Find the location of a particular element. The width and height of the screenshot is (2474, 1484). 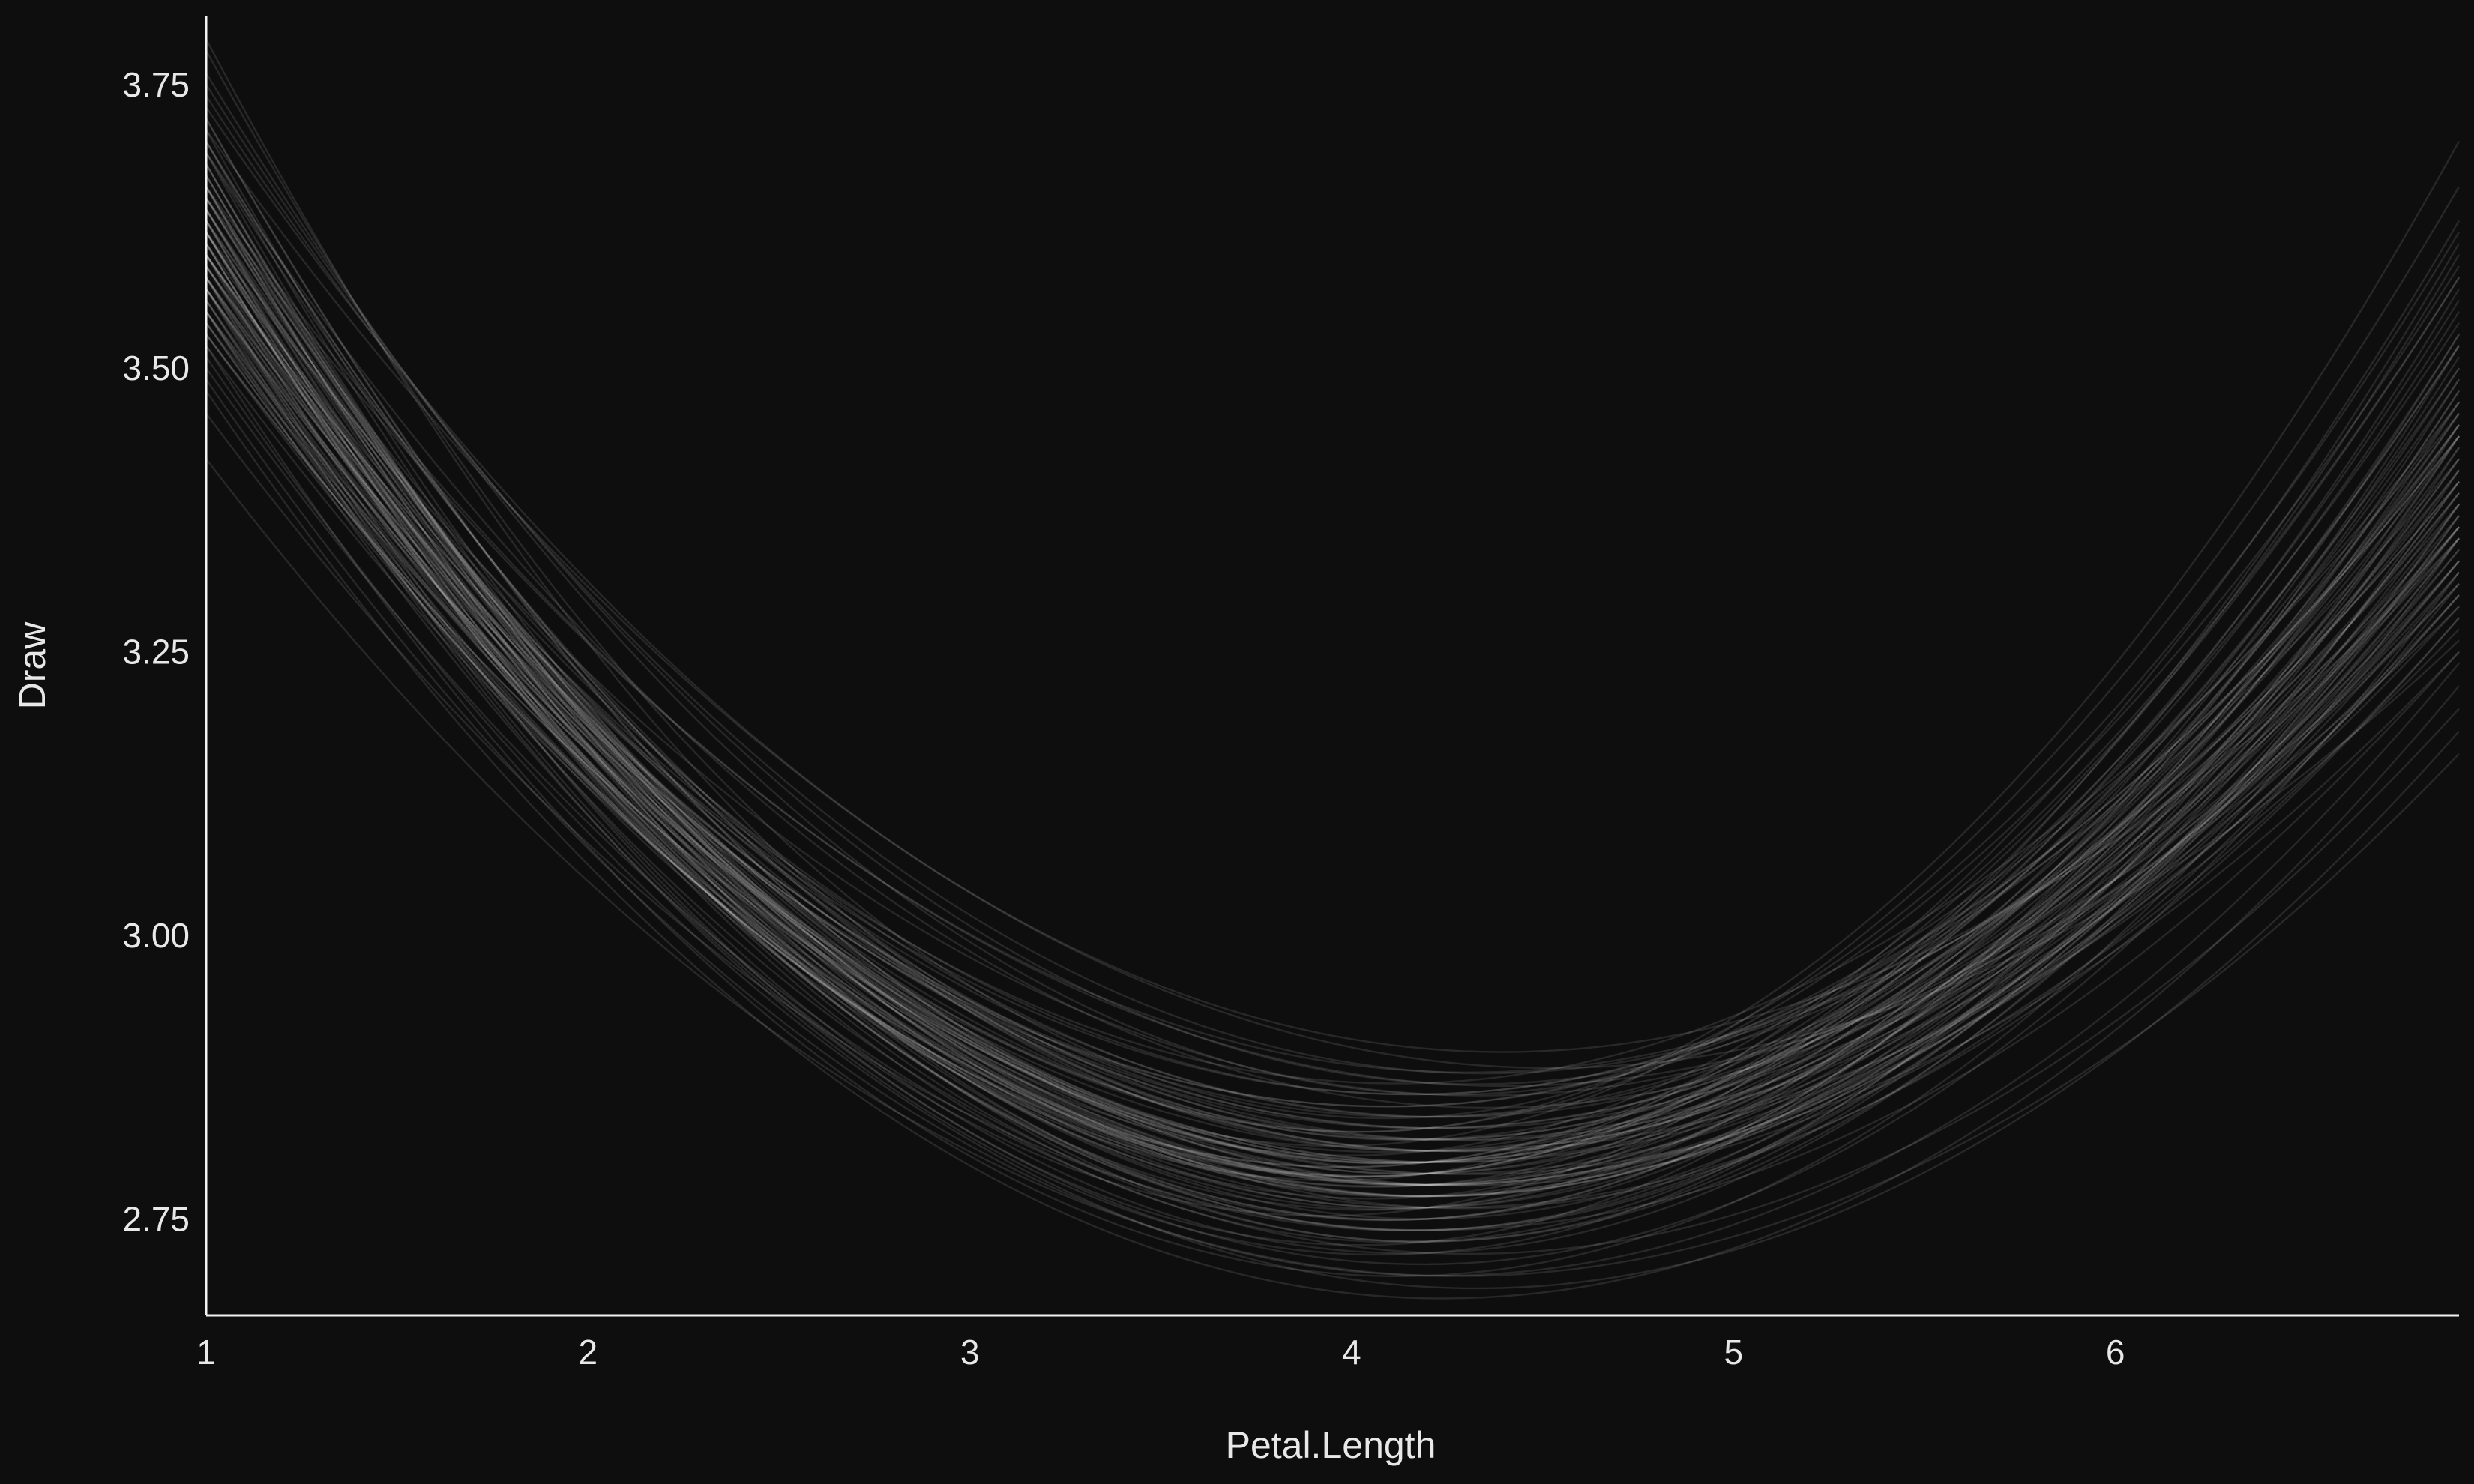

y-tick-label: 3.50 is located at coordinates (156, 368).